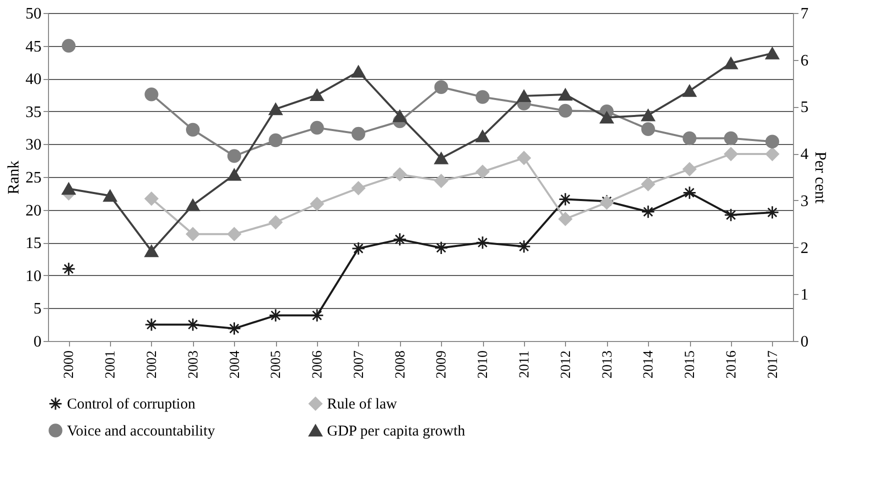 The height and width of the screenshot is (482, 878). What do you see at coordinates (34, 145) in the screenshot?
I see `y-tick-label: 30` at bounding box center [34, 145].